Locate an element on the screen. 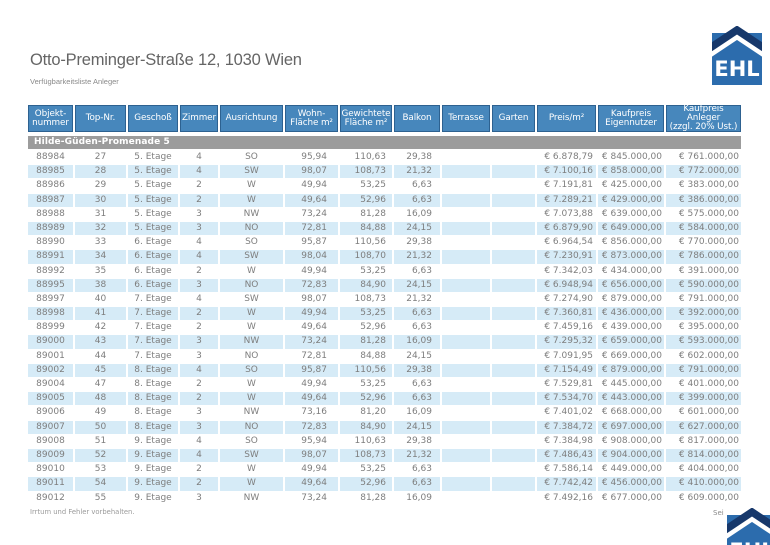 This screenshot has width=770, height=545. cell: € 7.073,88 is located at coordinates (568, 213).